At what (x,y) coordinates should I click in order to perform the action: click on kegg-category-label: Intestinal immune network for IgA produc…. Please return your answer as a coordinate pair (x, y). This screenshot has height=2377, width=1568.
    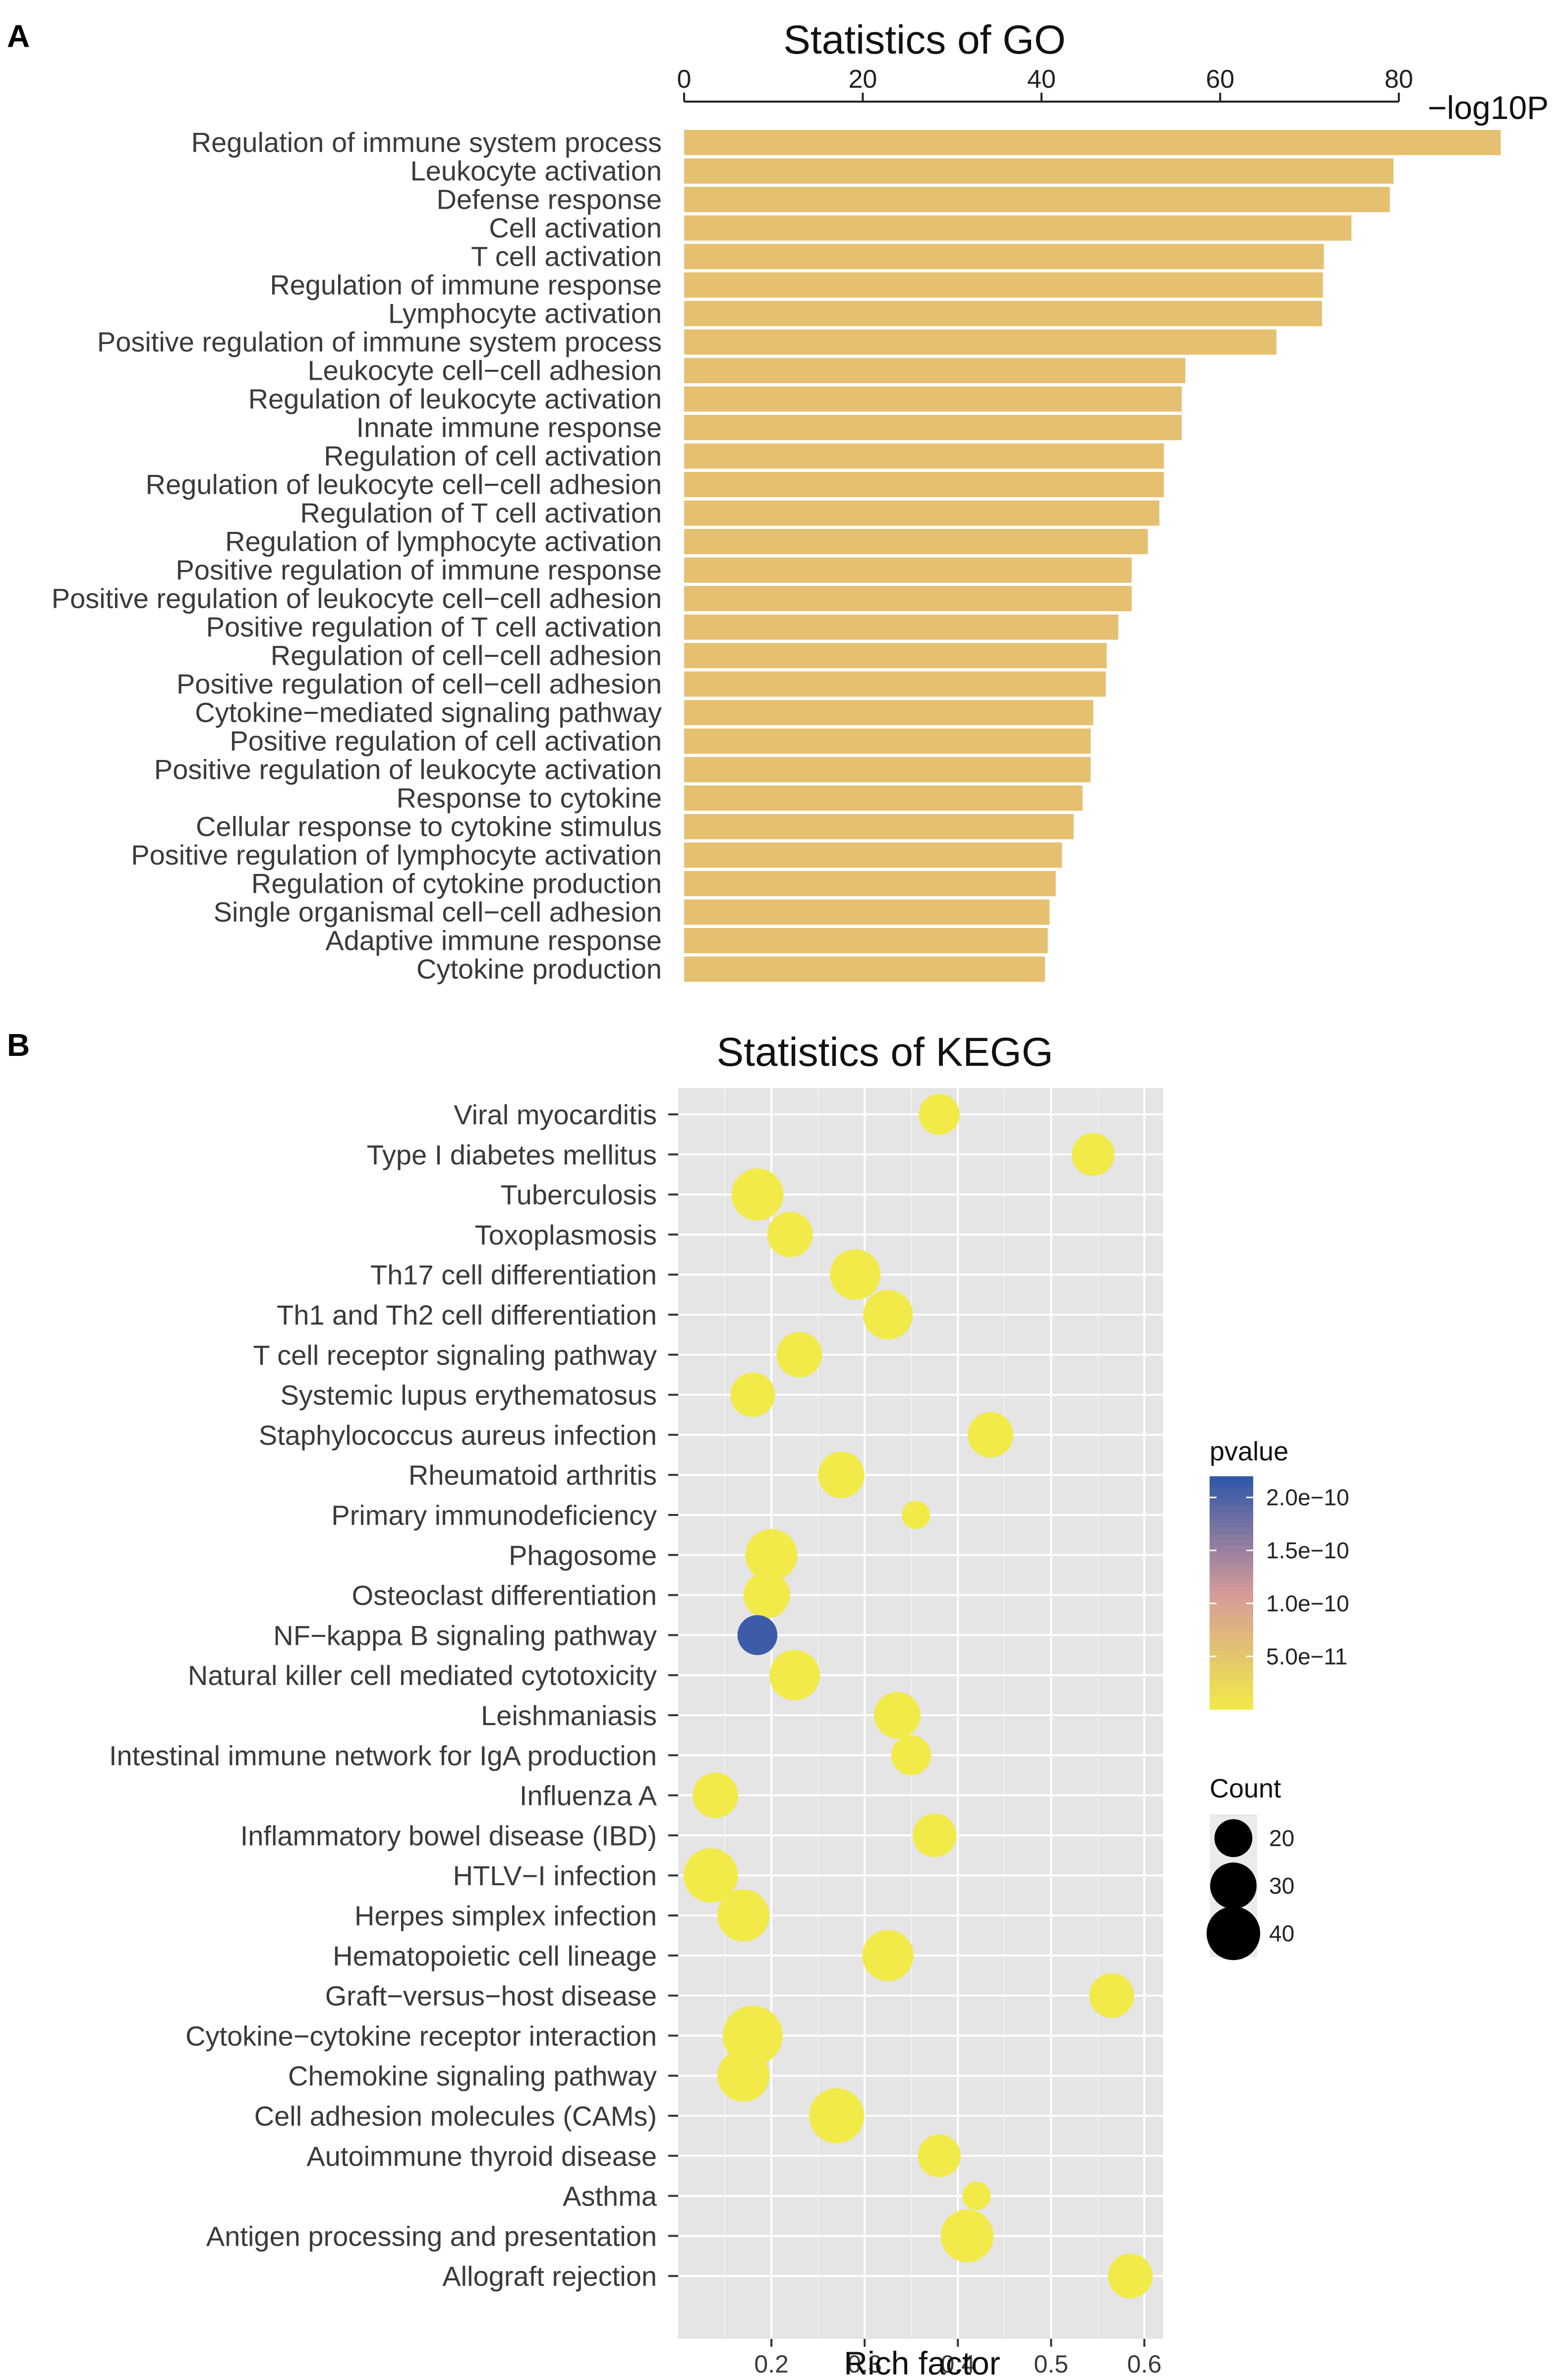
    Looking at the image, I should click on (383, 1756).